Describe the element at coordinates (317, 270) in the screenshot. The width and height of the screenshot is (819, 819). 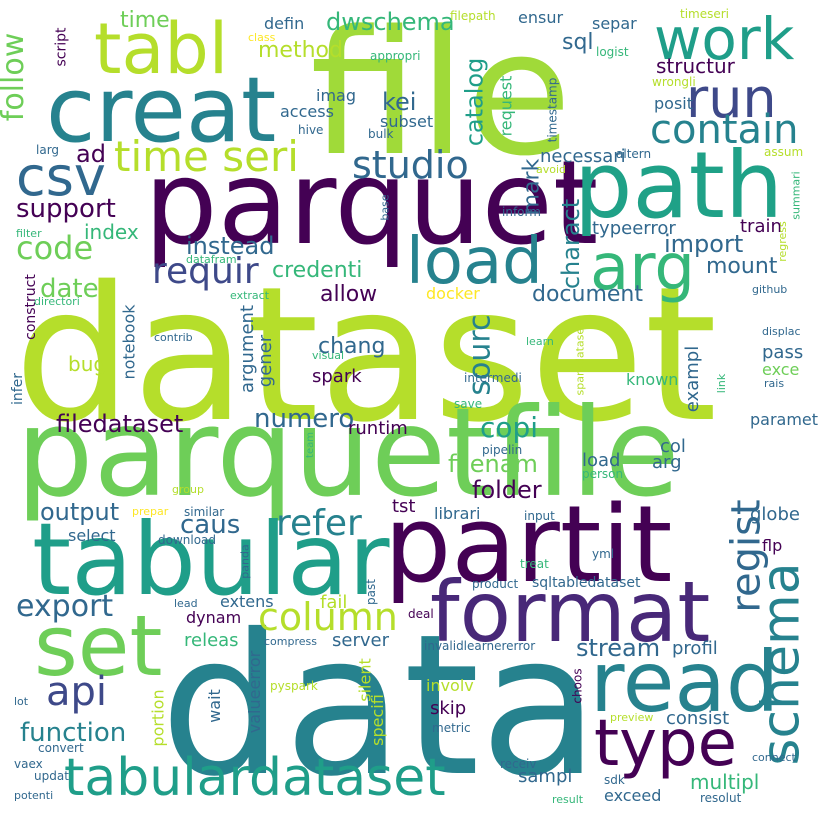
I see `word-credenti: credenti` at that location.